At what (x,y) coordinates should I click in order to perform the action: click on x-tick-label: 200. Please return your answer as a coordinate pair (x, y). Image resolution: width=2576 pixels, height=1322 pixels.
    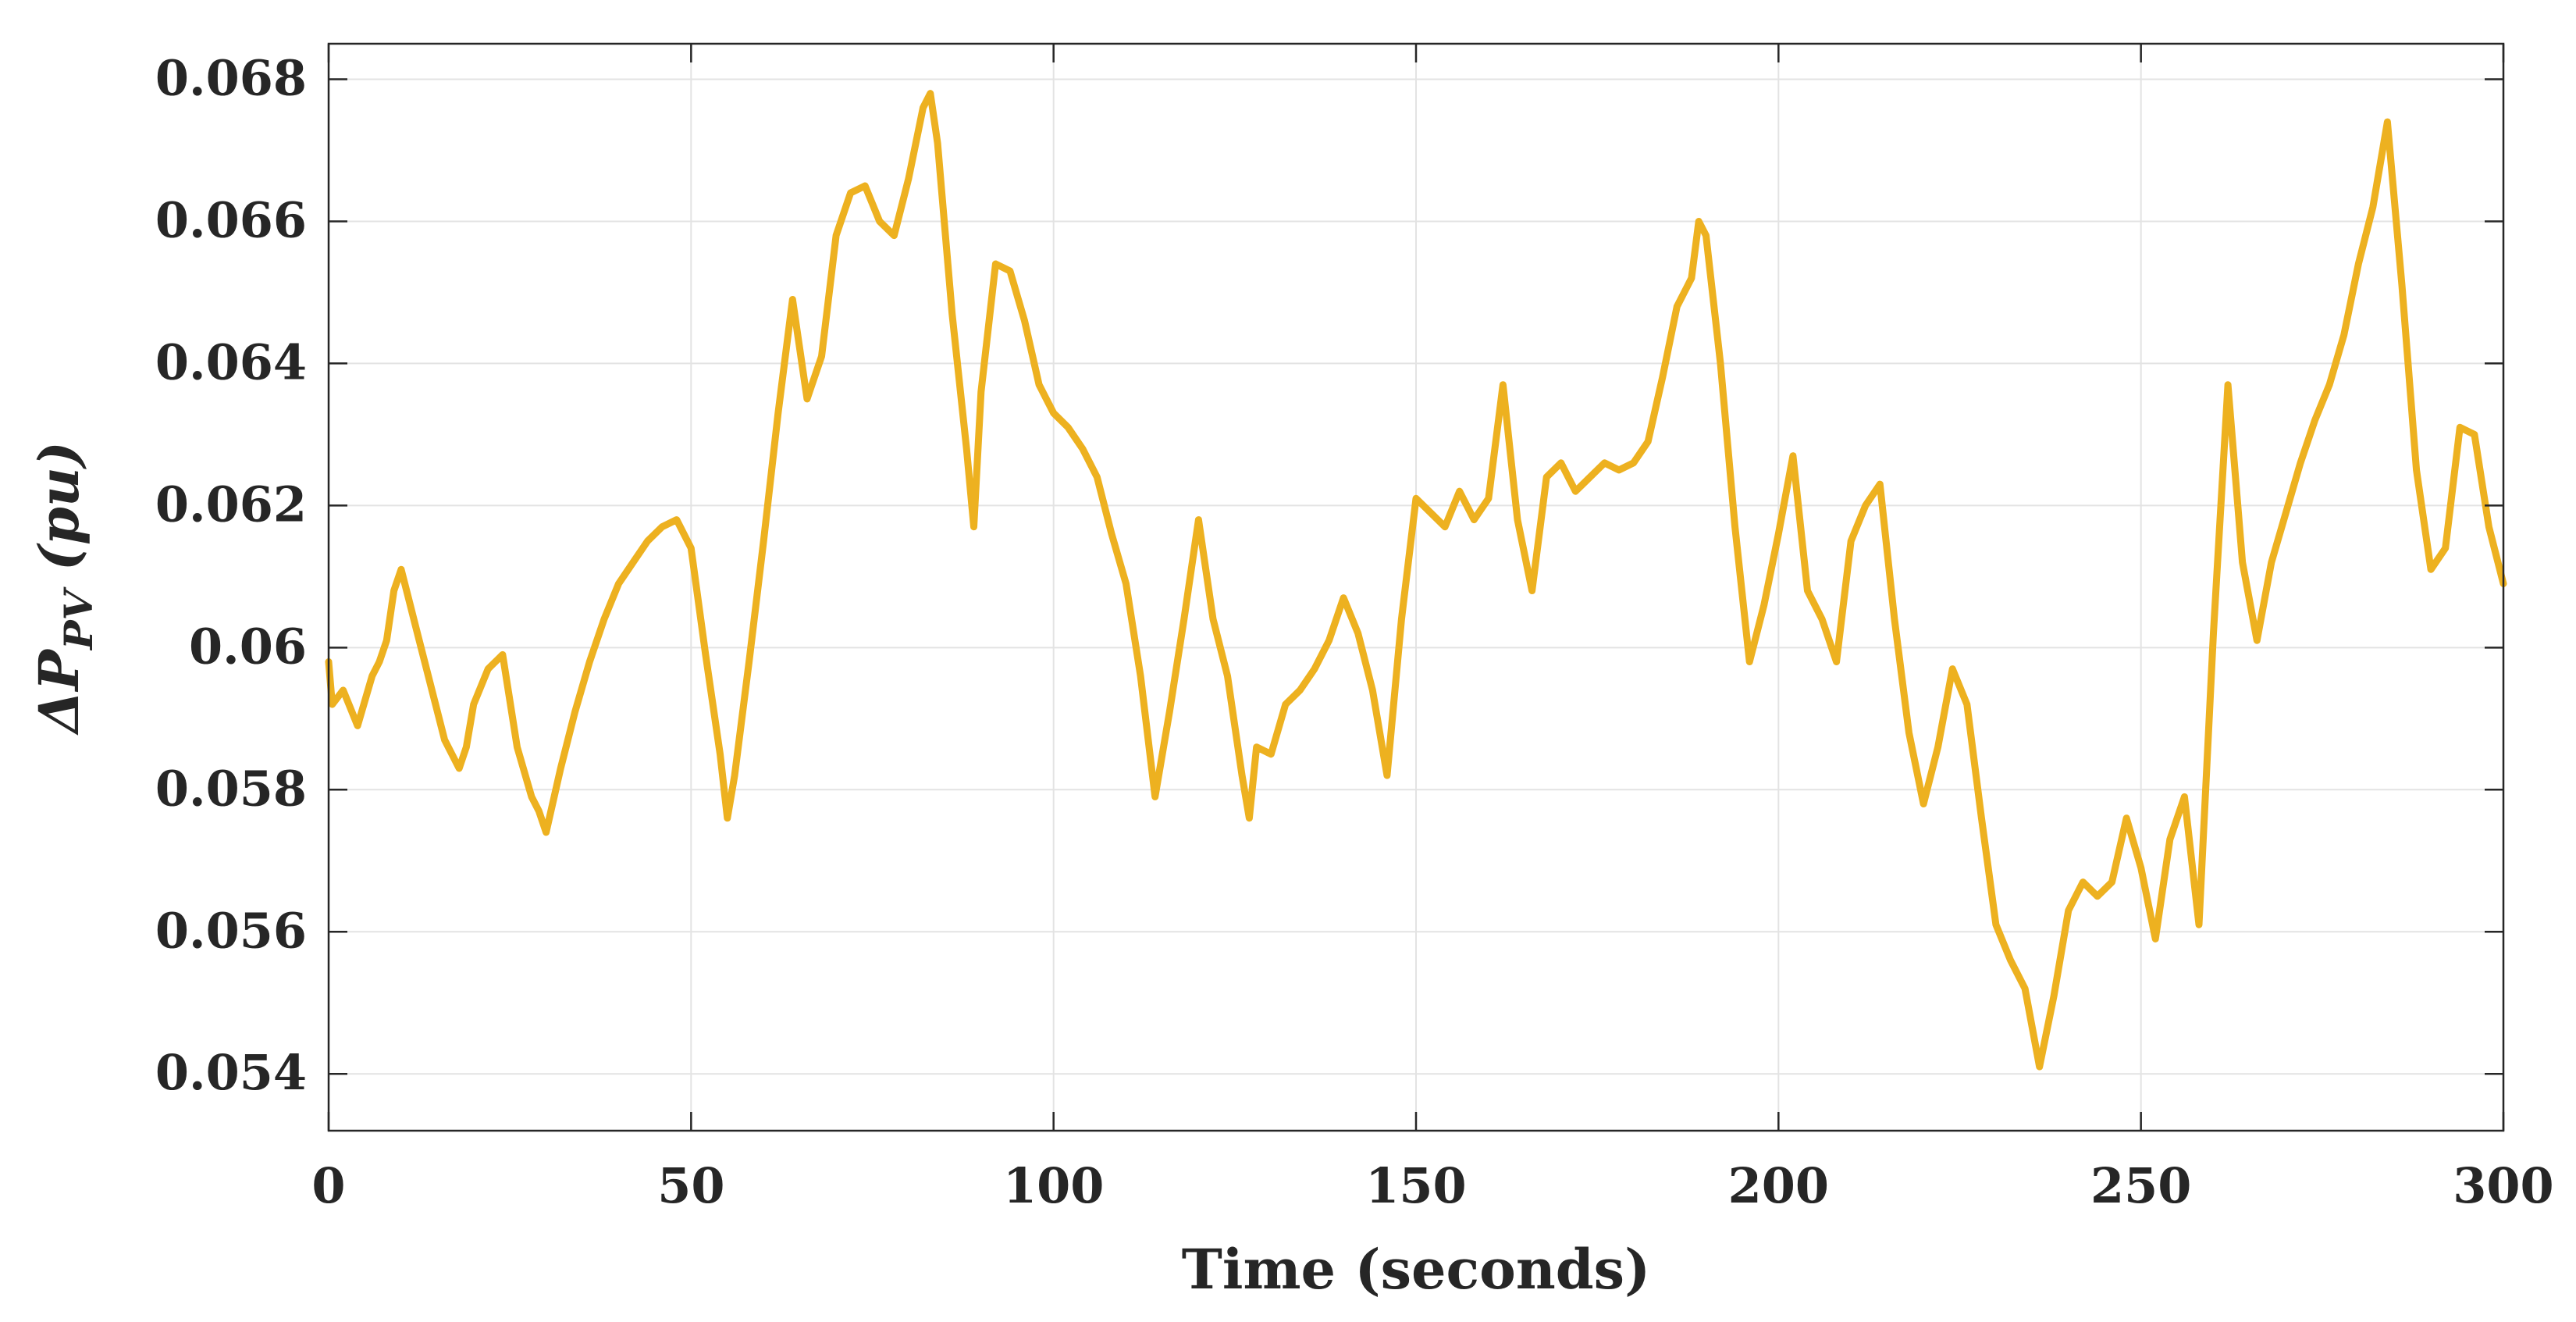
    Looking at the image, I should click on (1778, 1185).